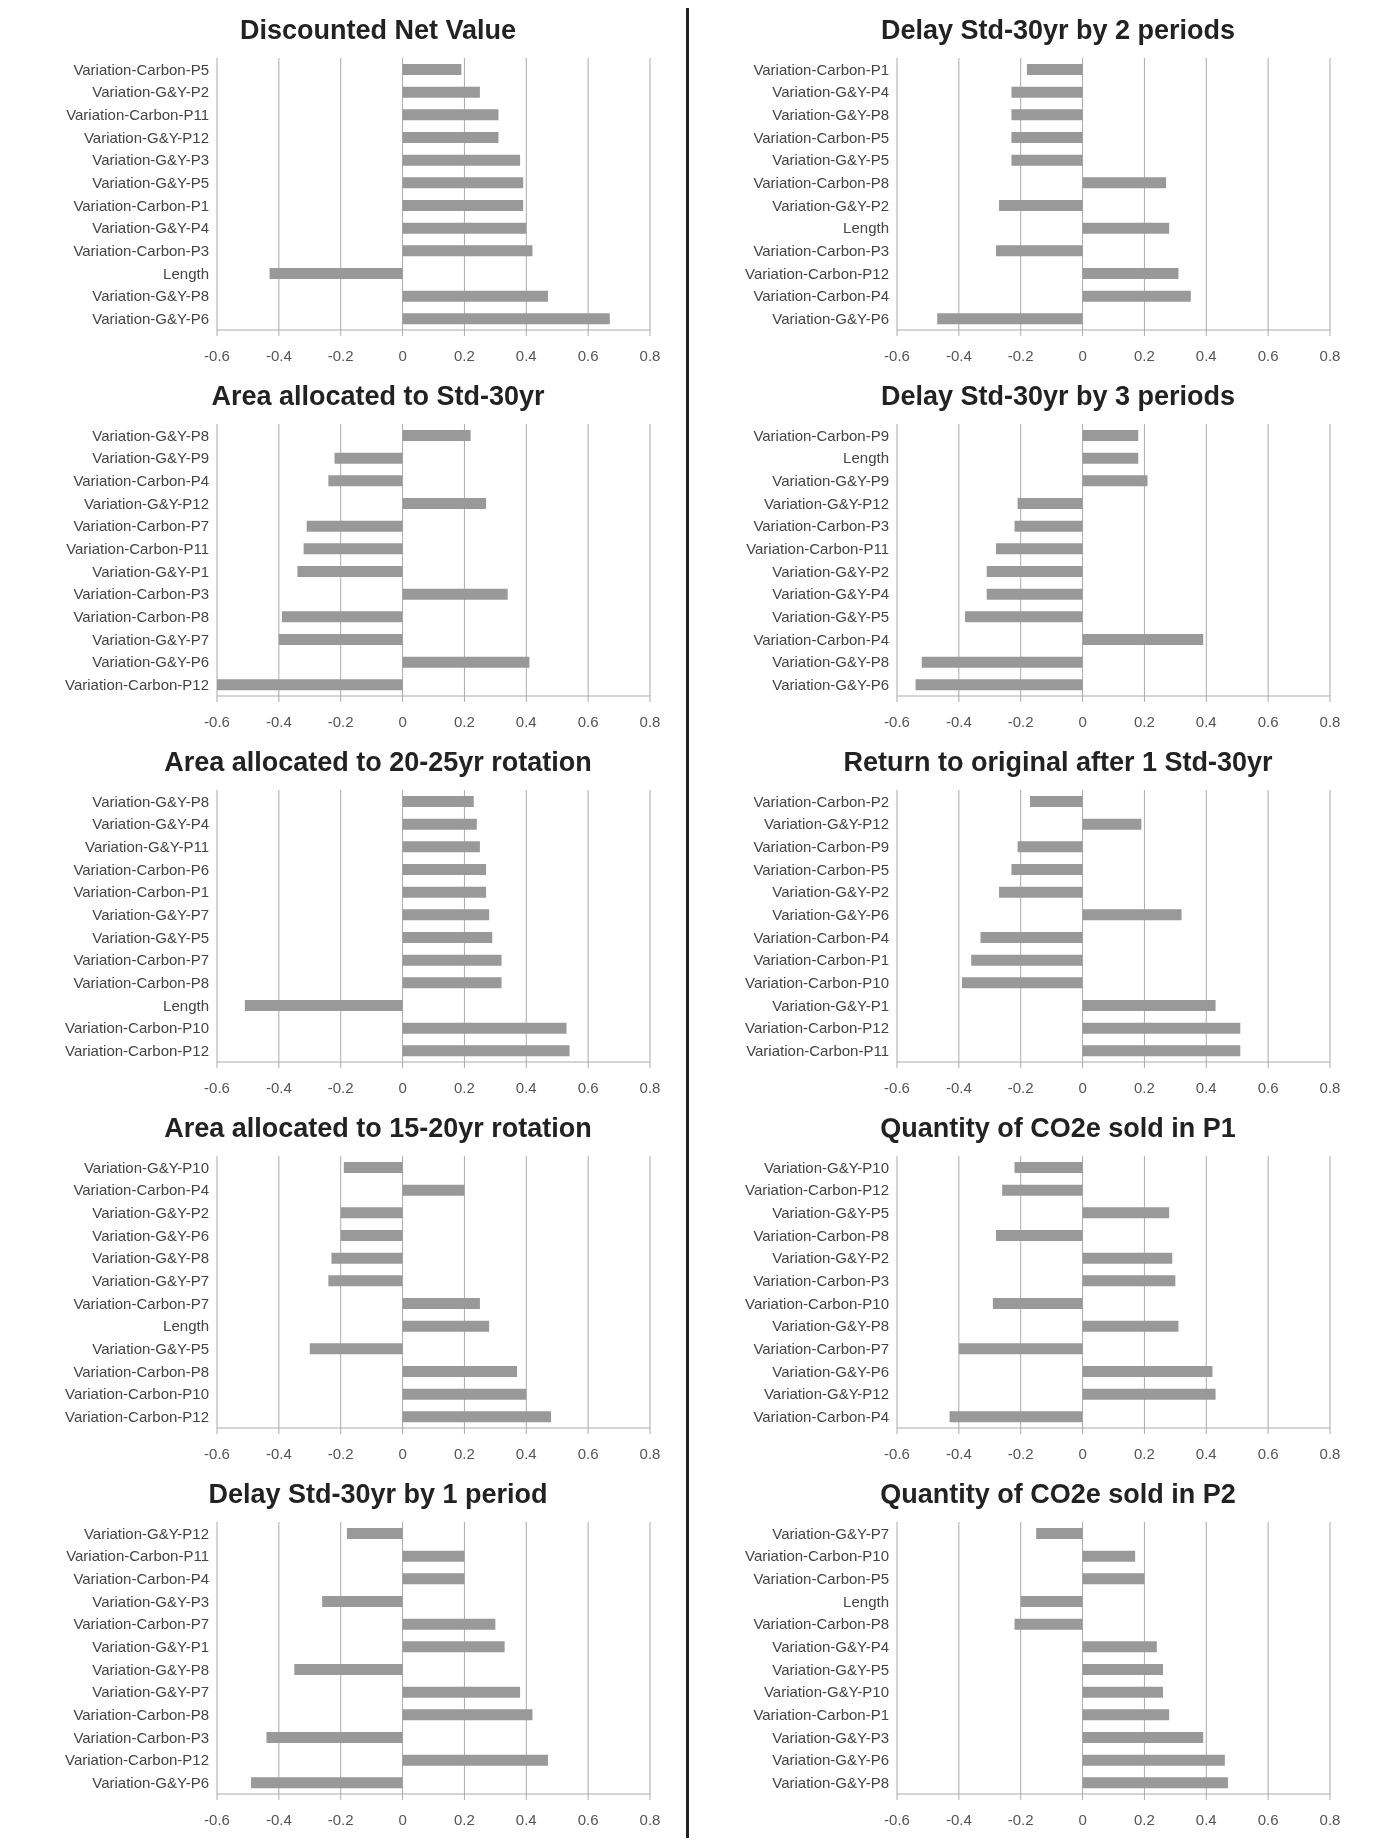  What do you see at coordinates (866, 1601) in the screenshot?
I see `y-tick-label: Length` at bounding box center [866, 1601].